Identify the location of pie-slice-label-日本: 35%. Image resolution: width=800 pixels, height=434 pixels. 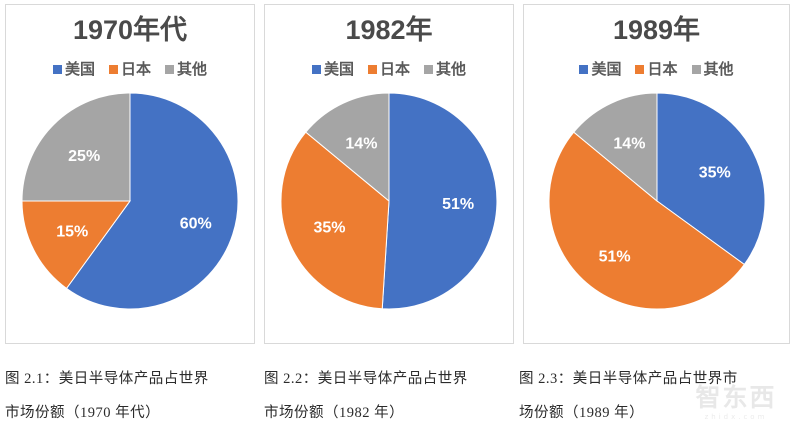
(330, 228).